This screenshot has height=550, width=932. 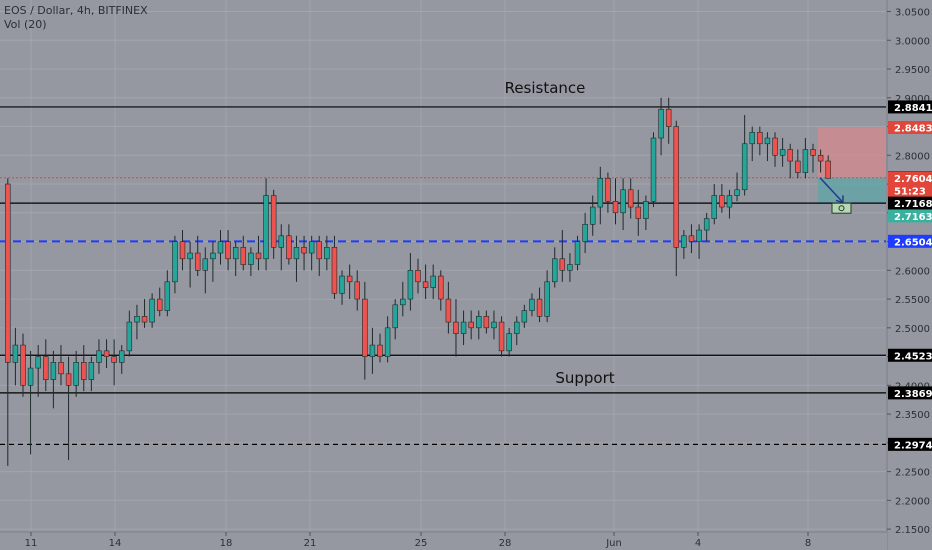 What do you see at coordinates (910, 216) in the screenshot?
I see `price-label: 2.7163` at bounding box center [910, 216].